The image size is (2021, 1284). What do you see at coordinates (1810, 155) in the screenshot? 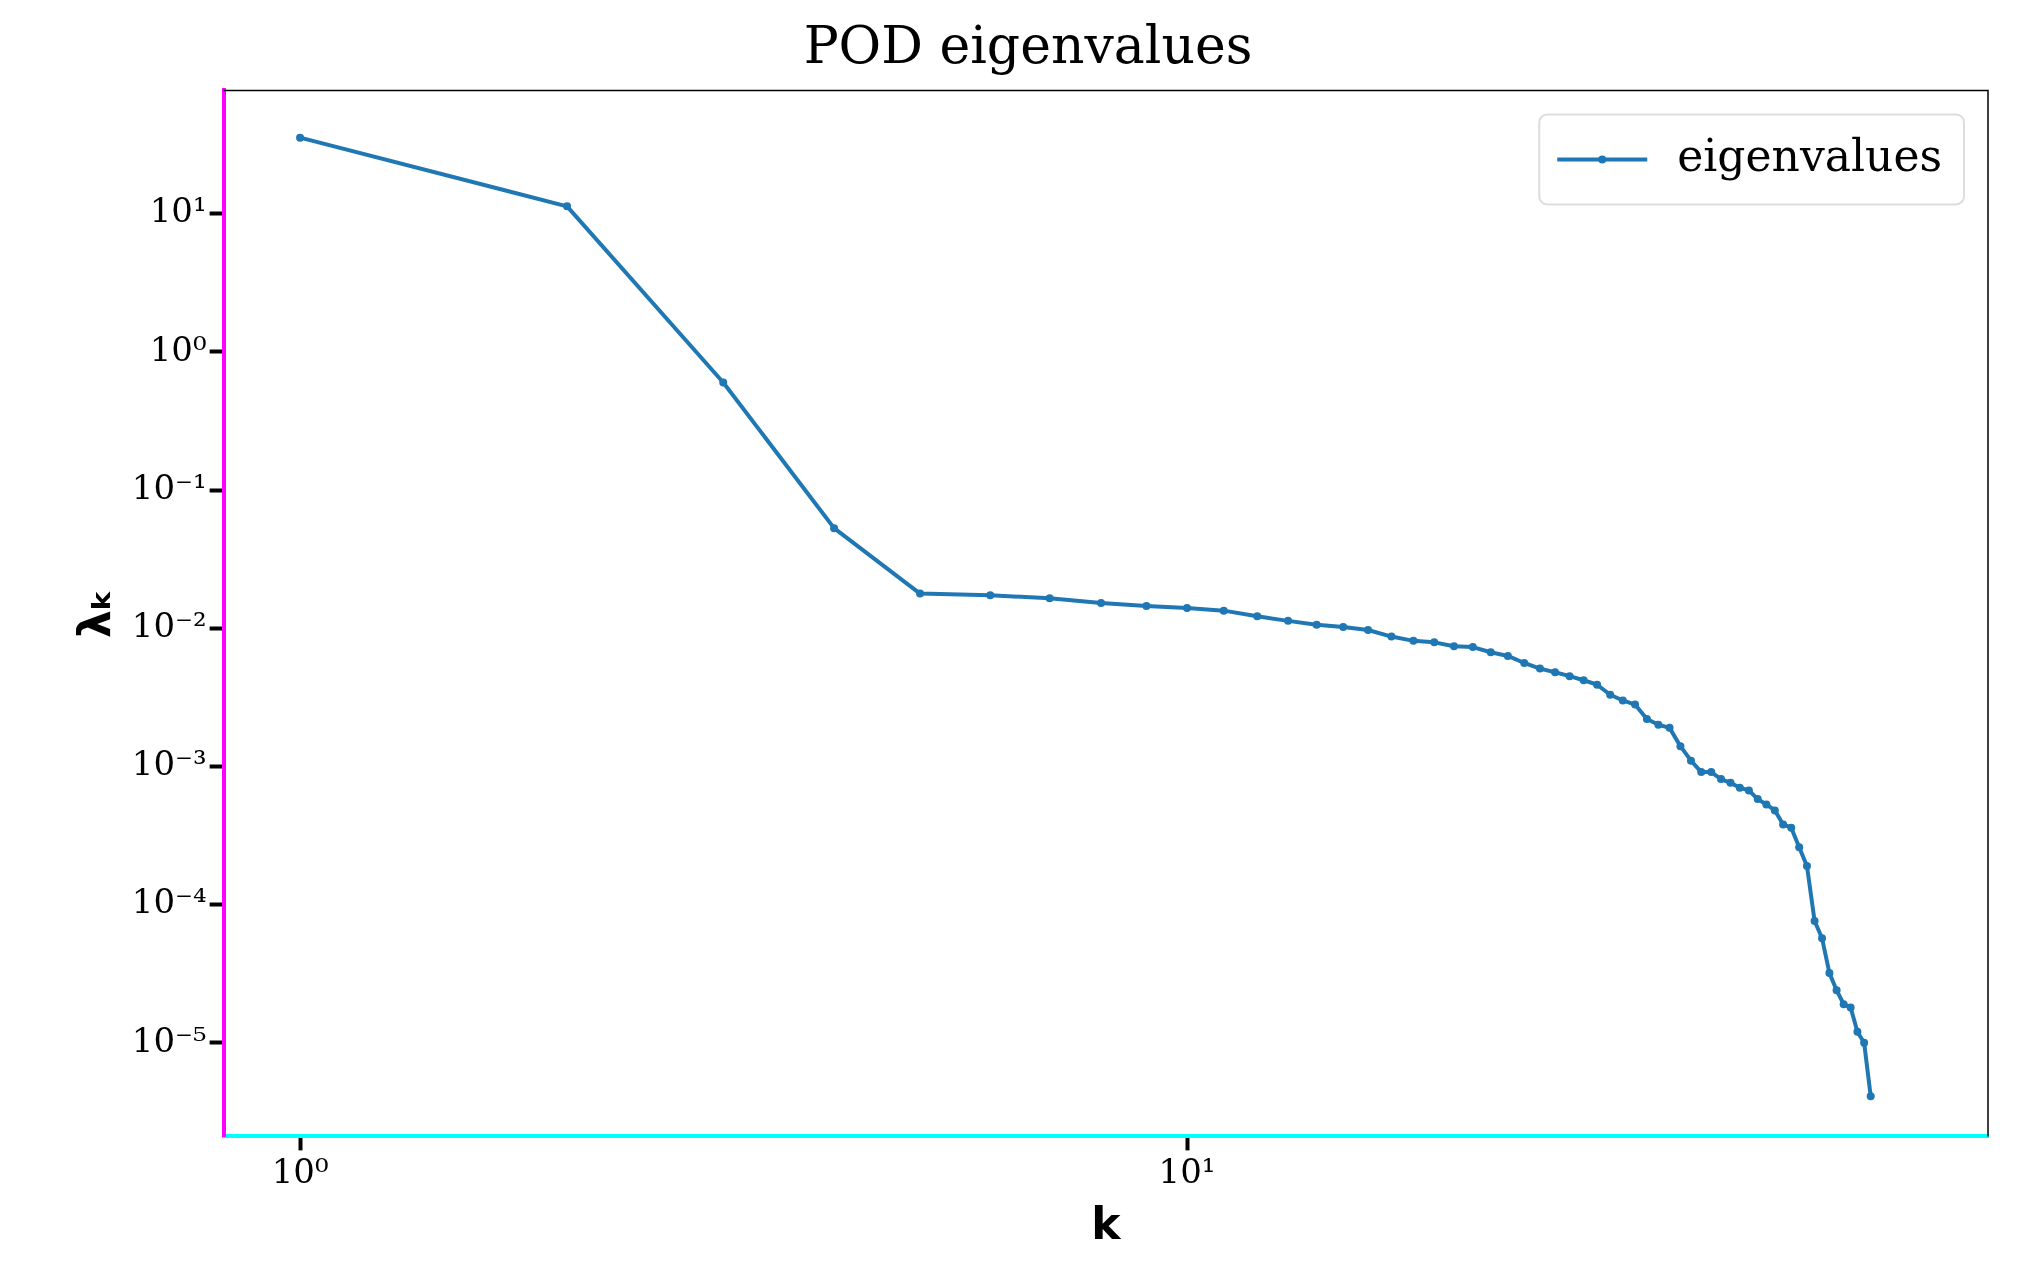
I see `legend-label: eigenvalues` at bounding box center [1810, 155].